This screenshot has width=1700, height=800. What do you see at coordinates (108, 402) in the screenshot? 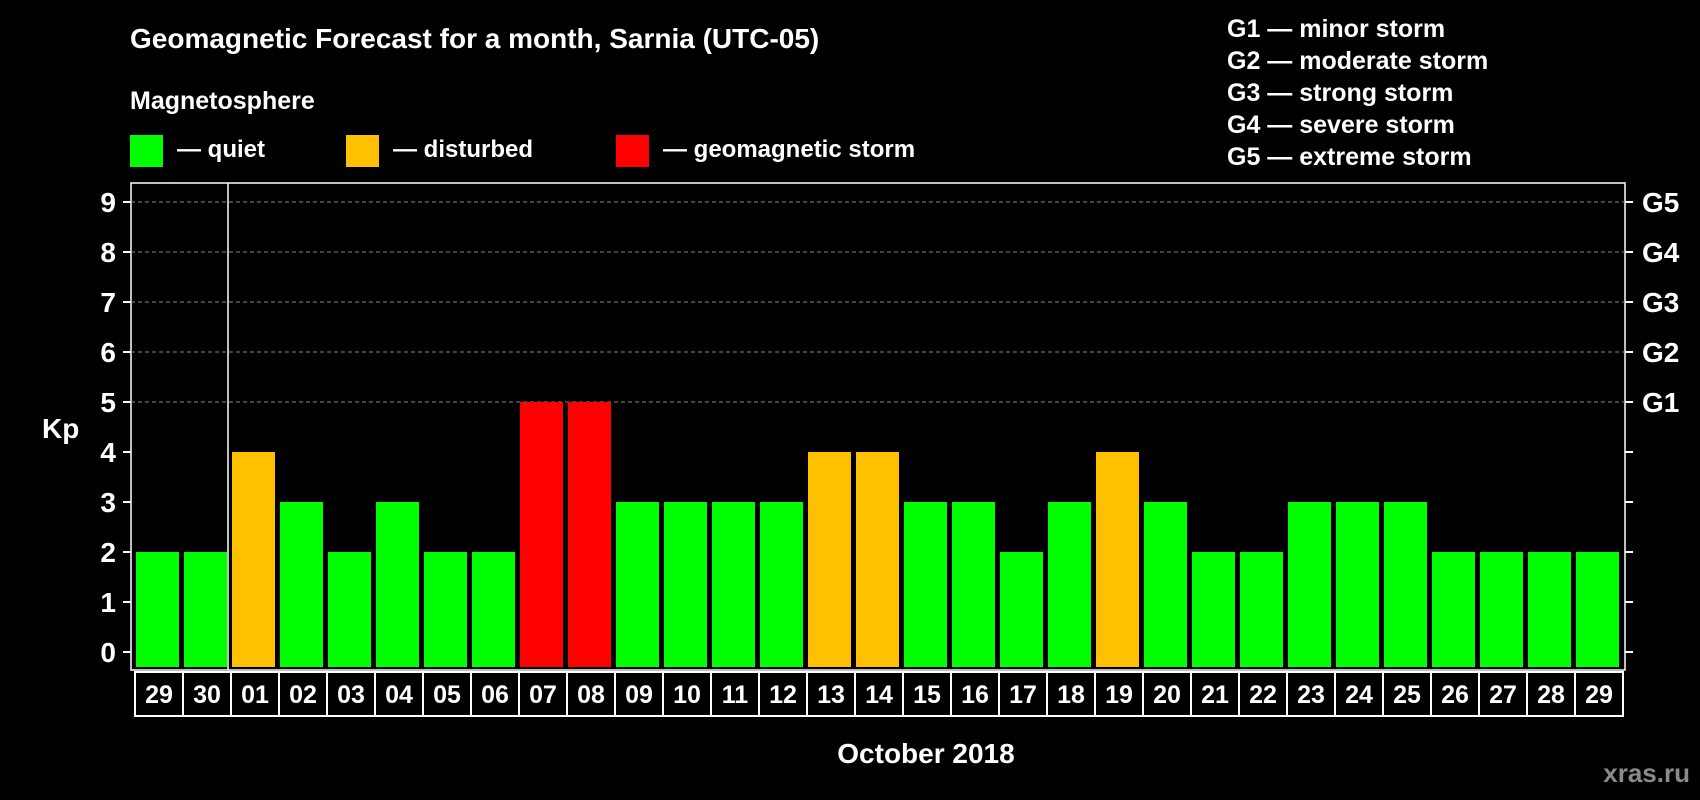
I see `y-tick-label-5: 5` at bounding box center [108, 402].